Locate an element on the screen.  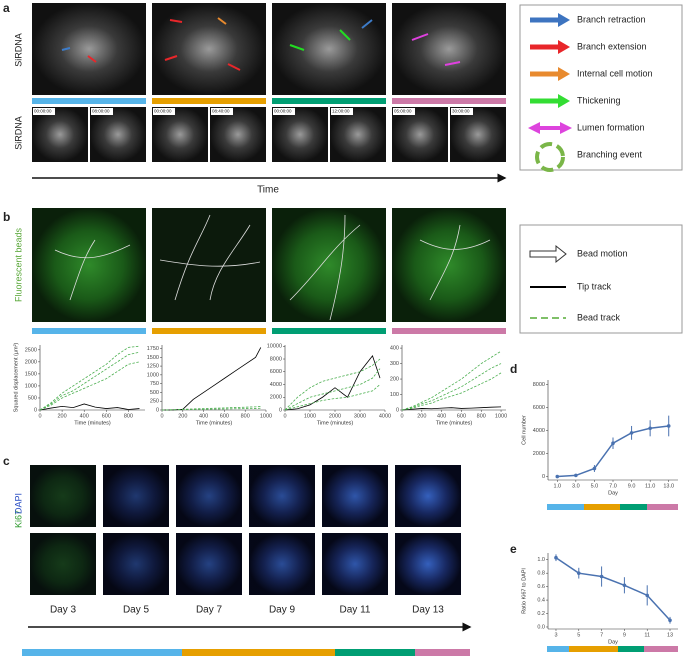
axis-label: Time is located at coordinates (268, 190).